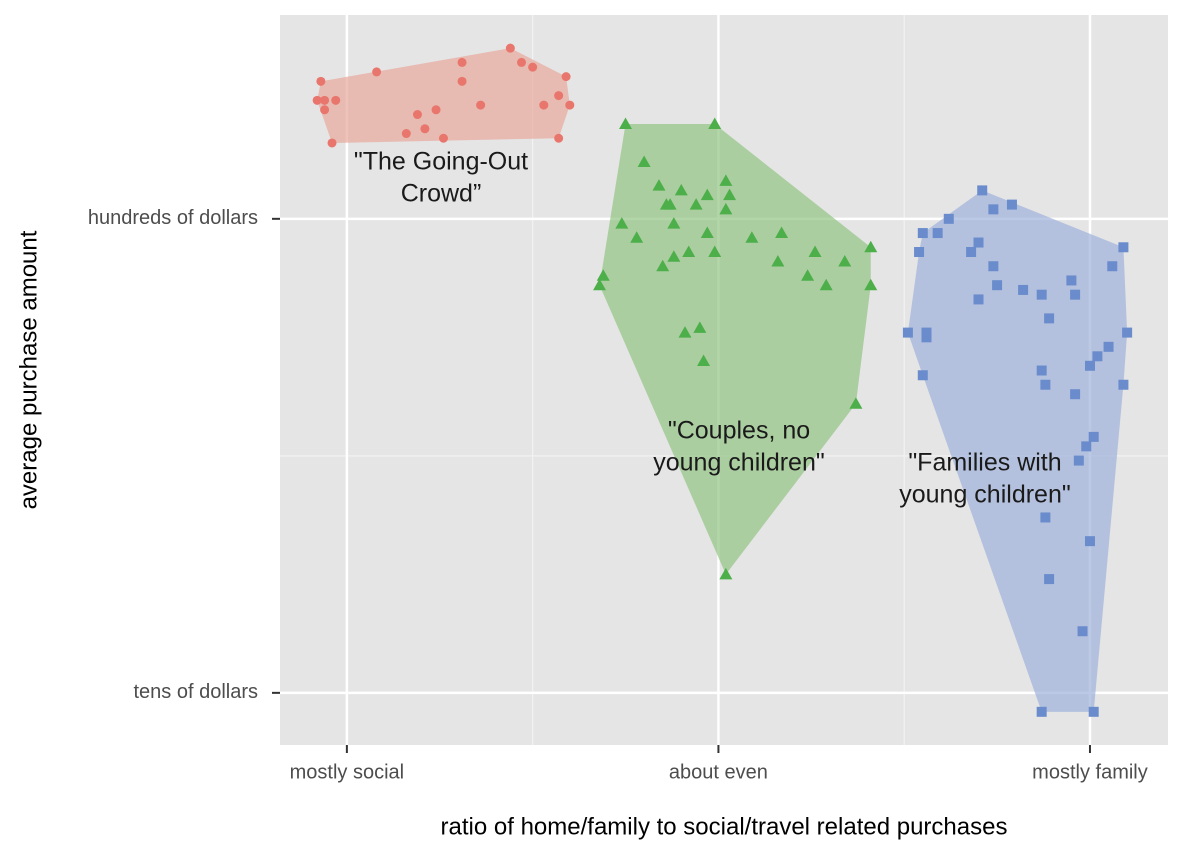 The height and width of the screenshot is (848, 1182). I want to click on x-tick-label: mostly social, so click(347, 772).